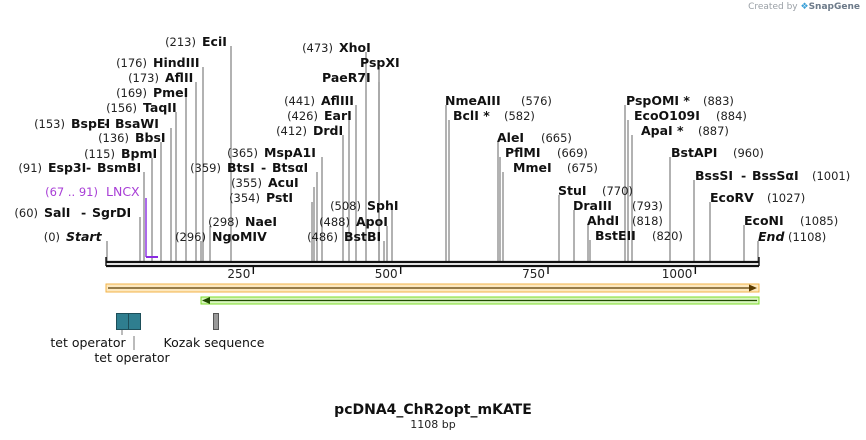 This screenshot has width=866, height=440. What do you see at coordinates (791, 220) in the screenshot?
I see `cut-site-econi: (1085) EcoNI` at bounding box center [791, 220].